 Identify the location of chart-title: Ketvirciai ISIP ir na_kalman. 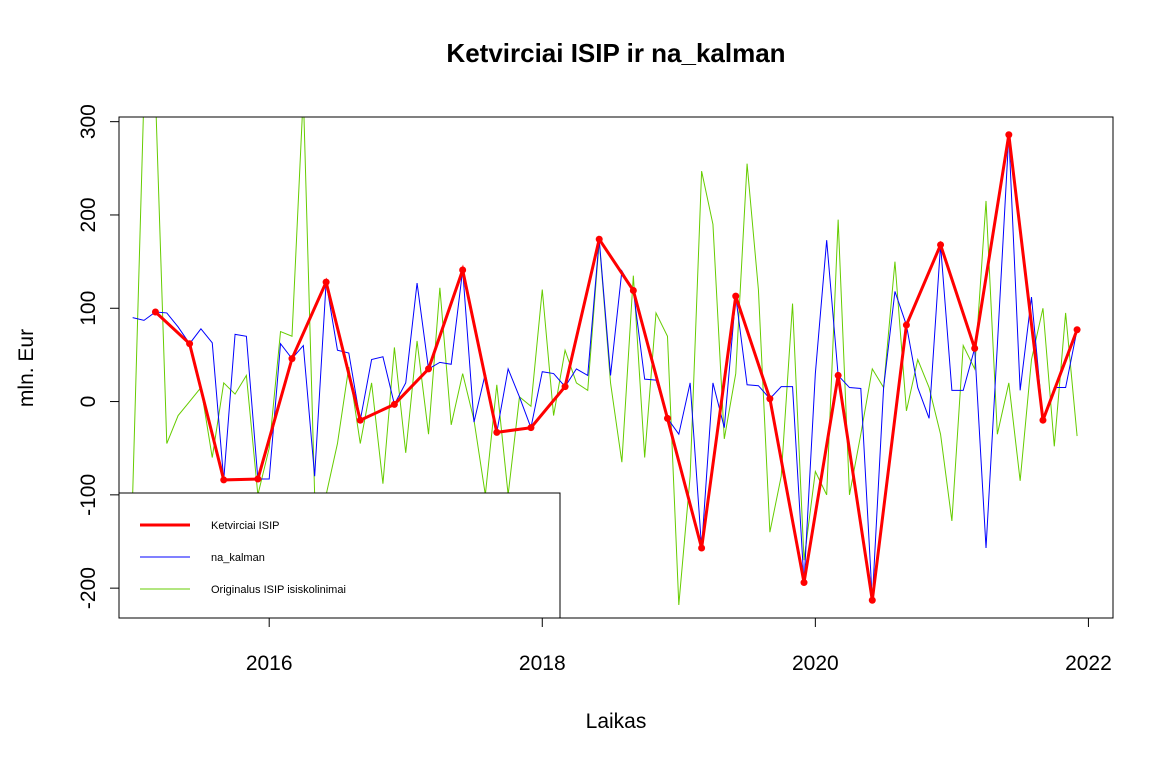
(615, 53).